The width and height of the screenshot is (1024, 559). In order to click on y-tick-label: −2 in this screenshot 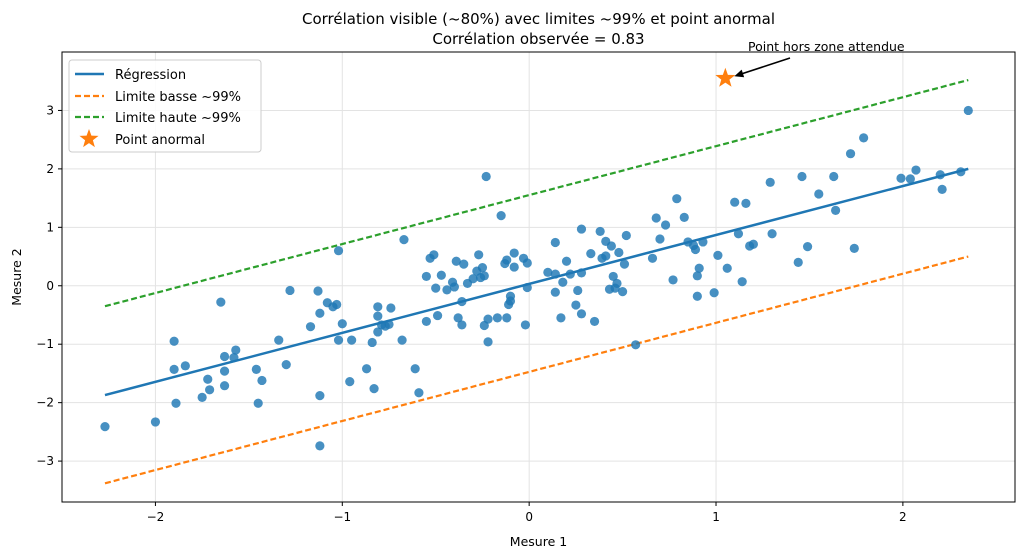, I will do `click(45, 403)`.